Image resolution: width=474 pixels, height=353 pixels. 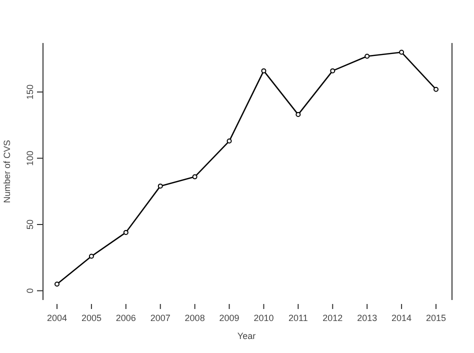 I want to click on y-tick-label: 150, so click(x=30, y=92).